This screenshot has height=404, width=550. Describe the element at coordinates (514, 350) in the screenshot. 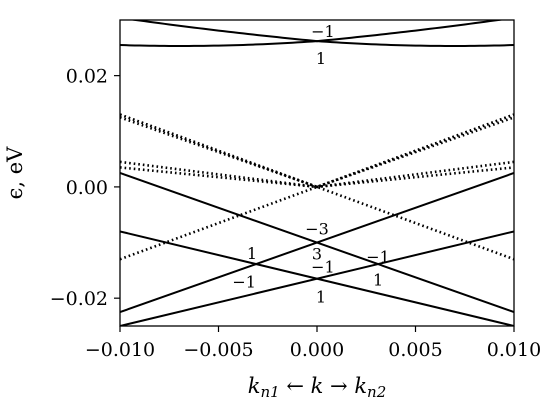

I see `x-tick-label: 0.010` at that location.